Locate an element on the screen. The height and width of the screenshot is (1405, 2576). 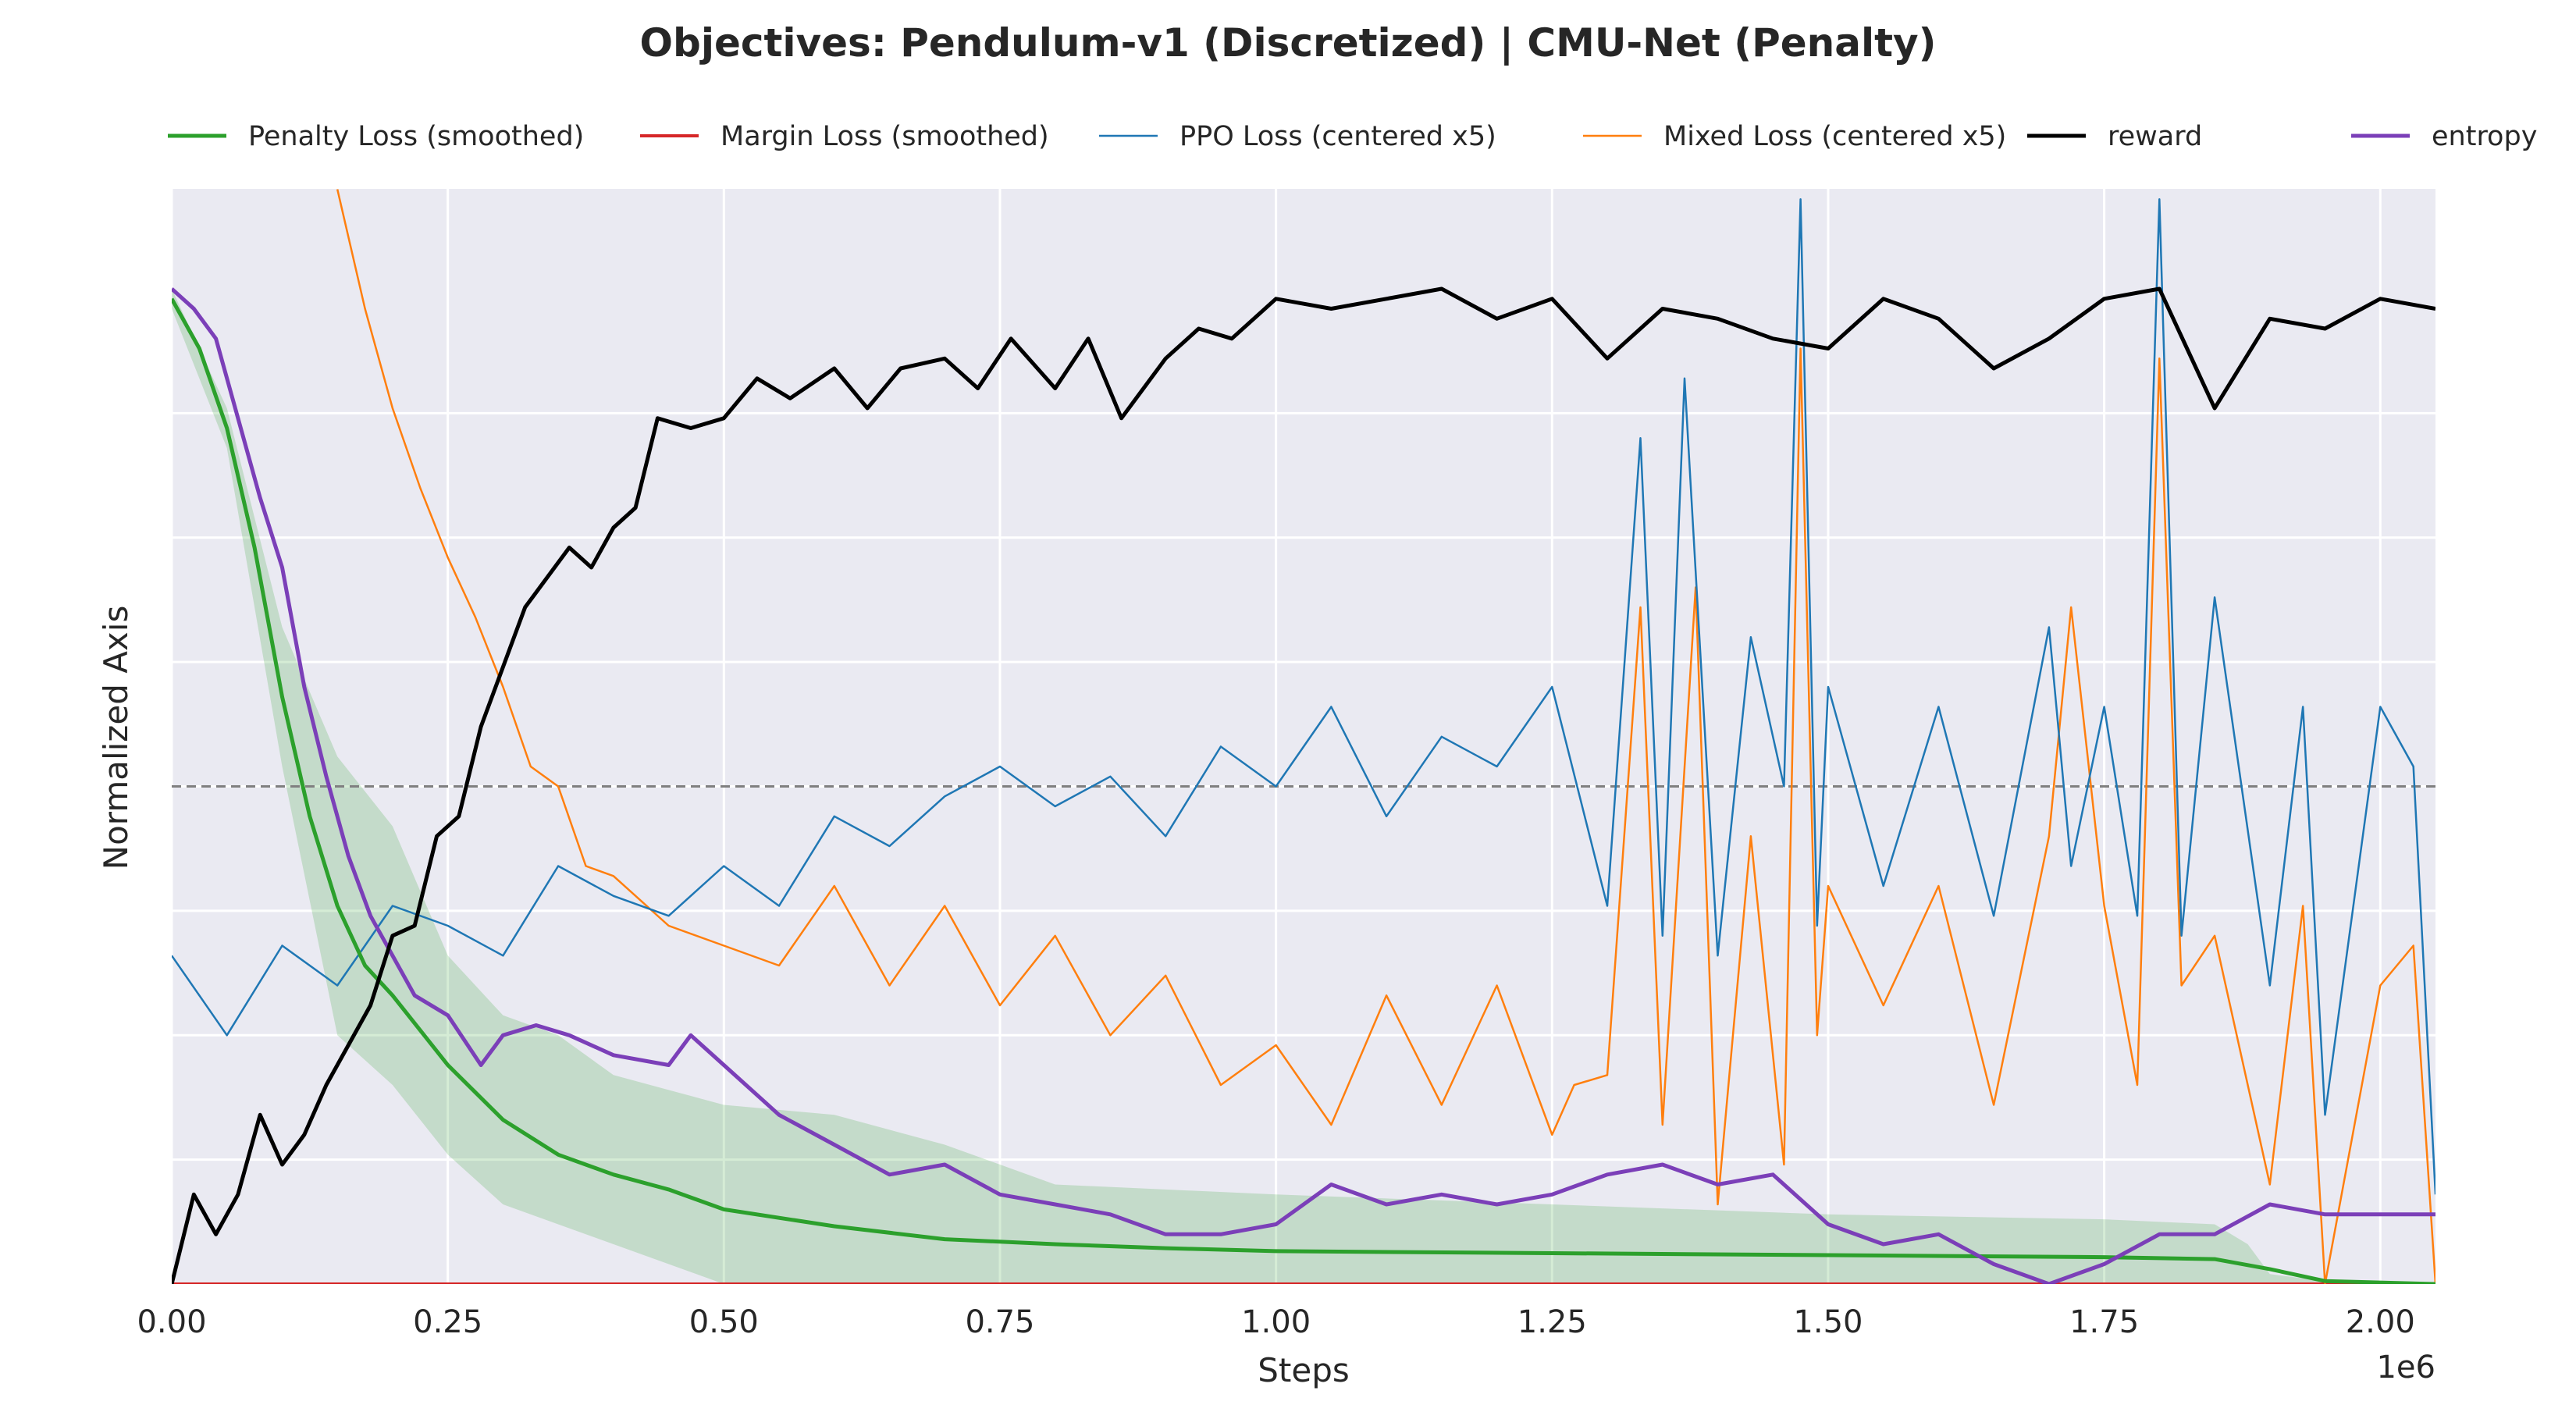
x-tick-label: 1.50 is located at coordinates (1828, 1322).